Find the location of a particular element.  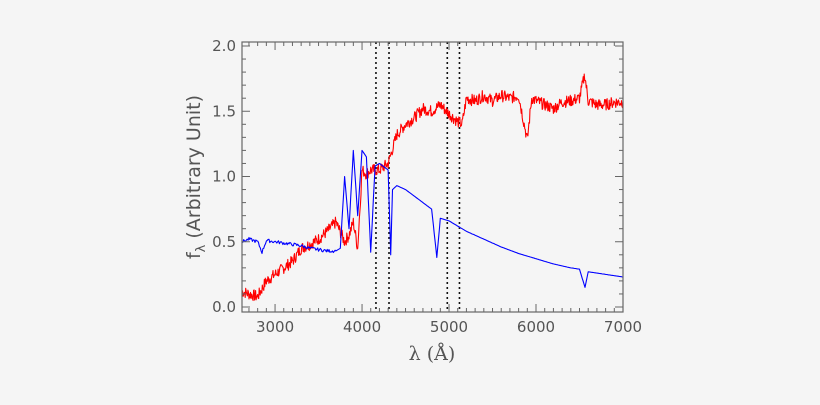

y-tick-label: 0.5 is located at coordinates (224, 242).